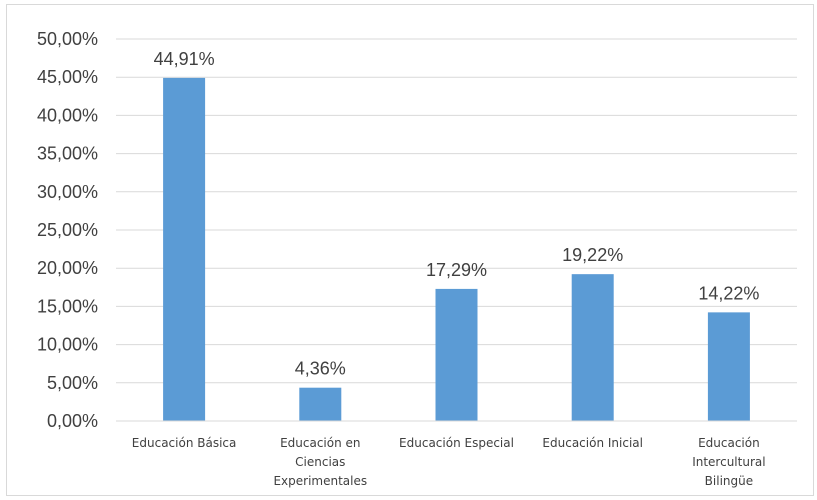 The height and width of the screenshot is (500, 817). Describe the element at coordinates (67, 39) in the screenshot. I see `y-tick-label: 50,00%` at that location.